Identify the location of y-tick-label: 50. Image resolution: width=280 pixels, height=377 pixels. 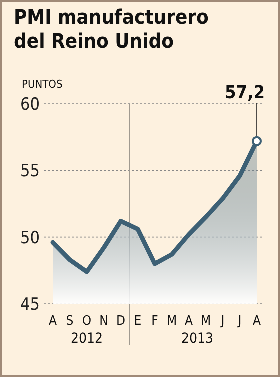
(30, 238).